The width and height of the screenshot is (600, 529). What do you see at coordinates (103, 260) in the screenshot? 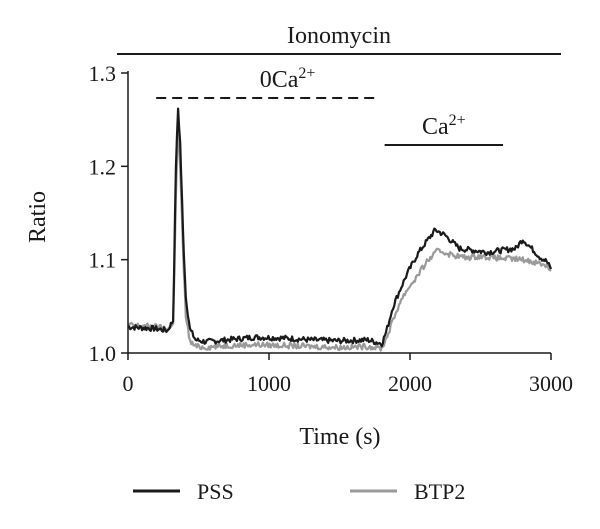
I see `y-tick-label: 1.1` at bounding box center [103, 260].